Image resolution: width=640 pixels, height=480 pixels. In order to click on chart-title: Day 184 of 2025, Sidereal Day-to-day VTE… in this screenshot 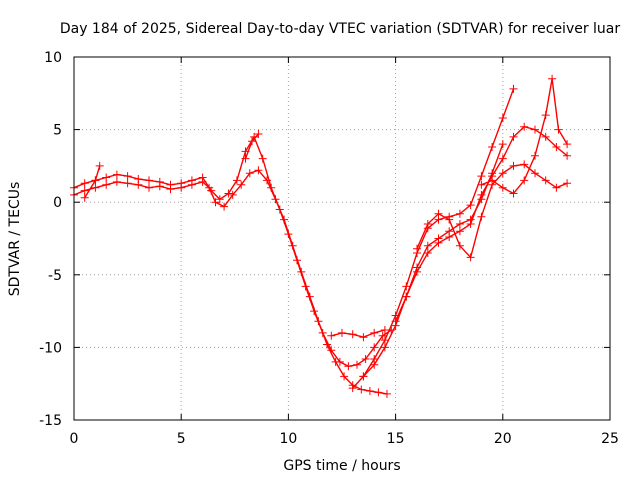, I will do `click(340, 29)`.